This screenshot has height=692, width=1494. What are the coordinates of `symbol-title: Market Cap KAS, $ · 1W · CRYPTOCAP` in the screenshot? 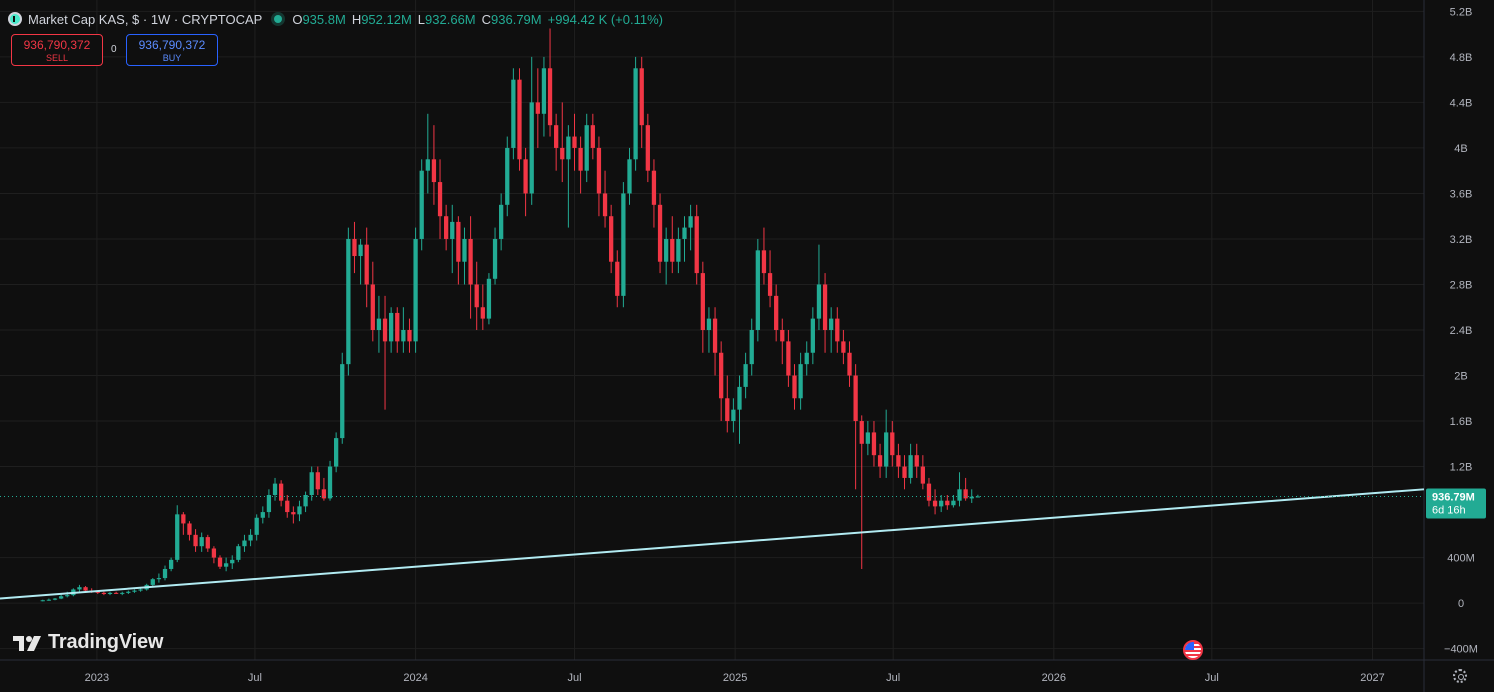 It's located at (145, 19).